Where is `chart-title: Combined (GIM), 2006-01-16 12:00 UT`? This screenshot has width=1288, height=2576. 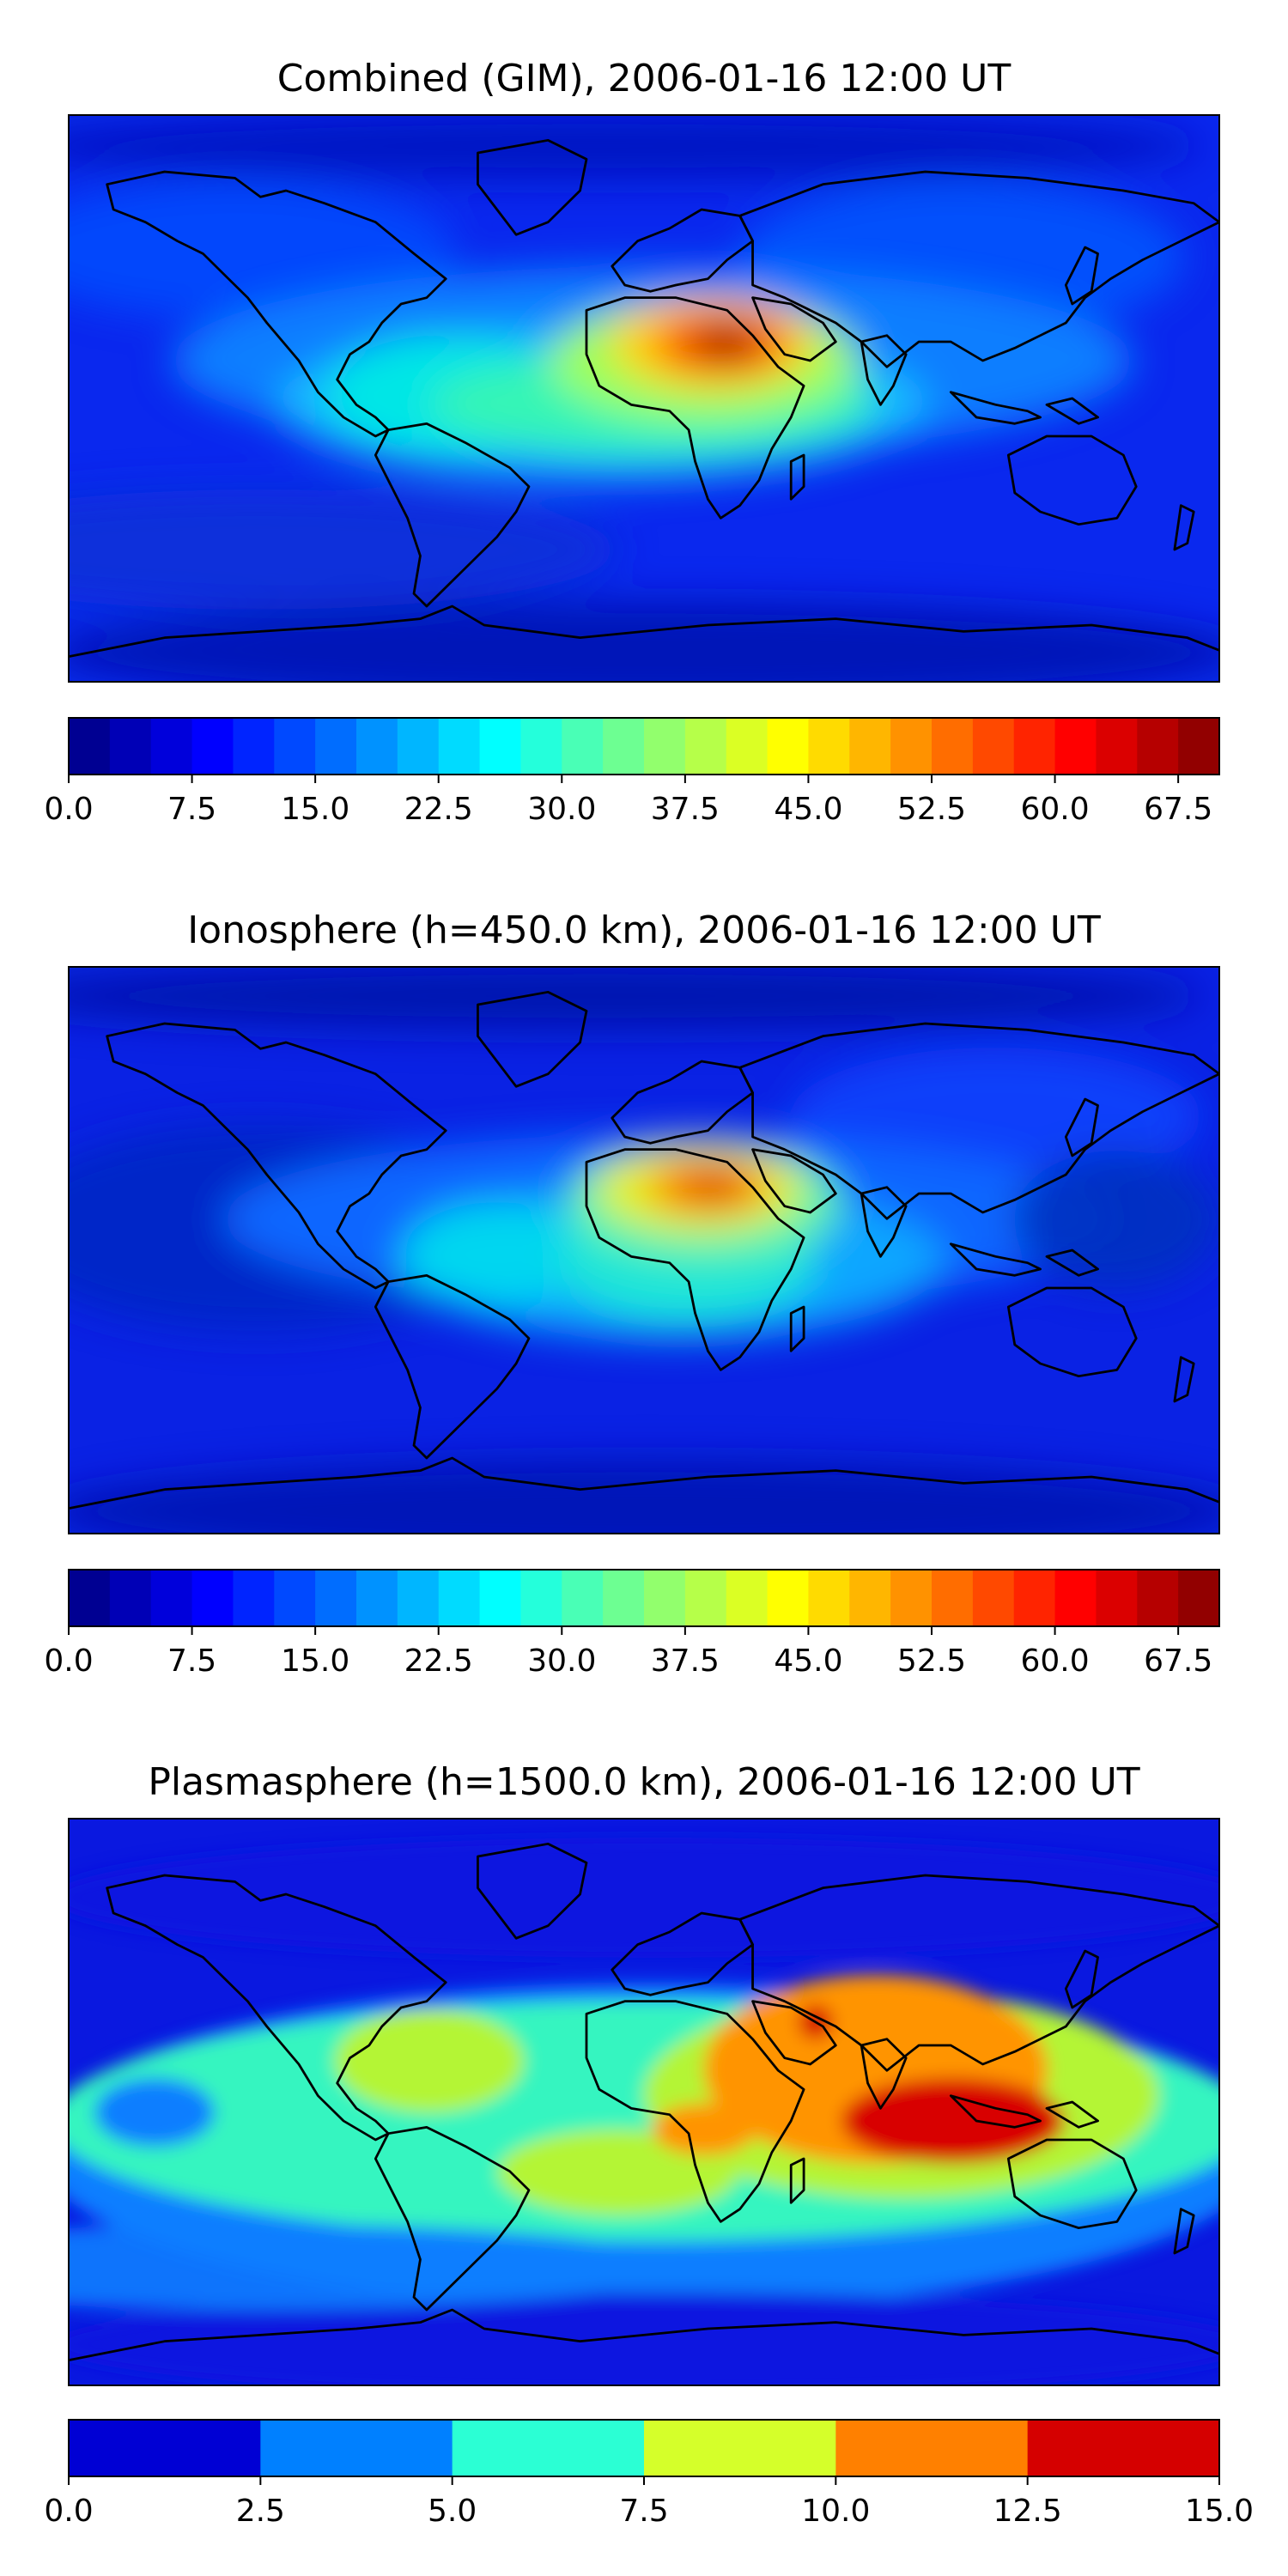
chart-title: Combined (GIM), 2006-01-16 12:00 UT is located at coordinates (644, 78).